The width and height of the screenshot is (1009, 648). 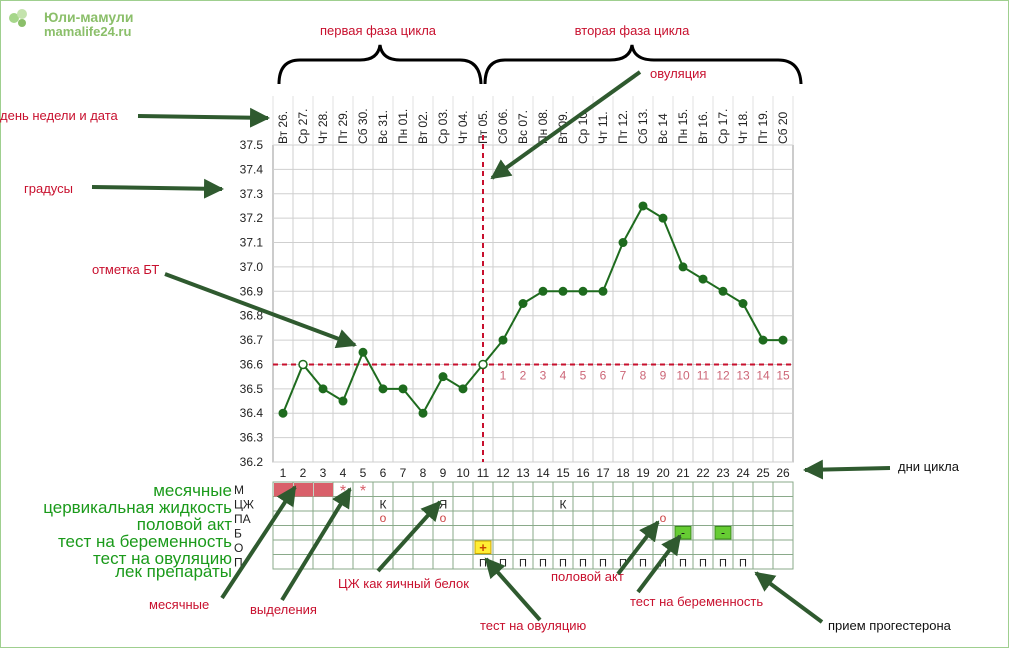 What do you see at coordinates (663, 128) in the screenshot?
I see `date-label: Вс 14` at bounding box center [663, 128].